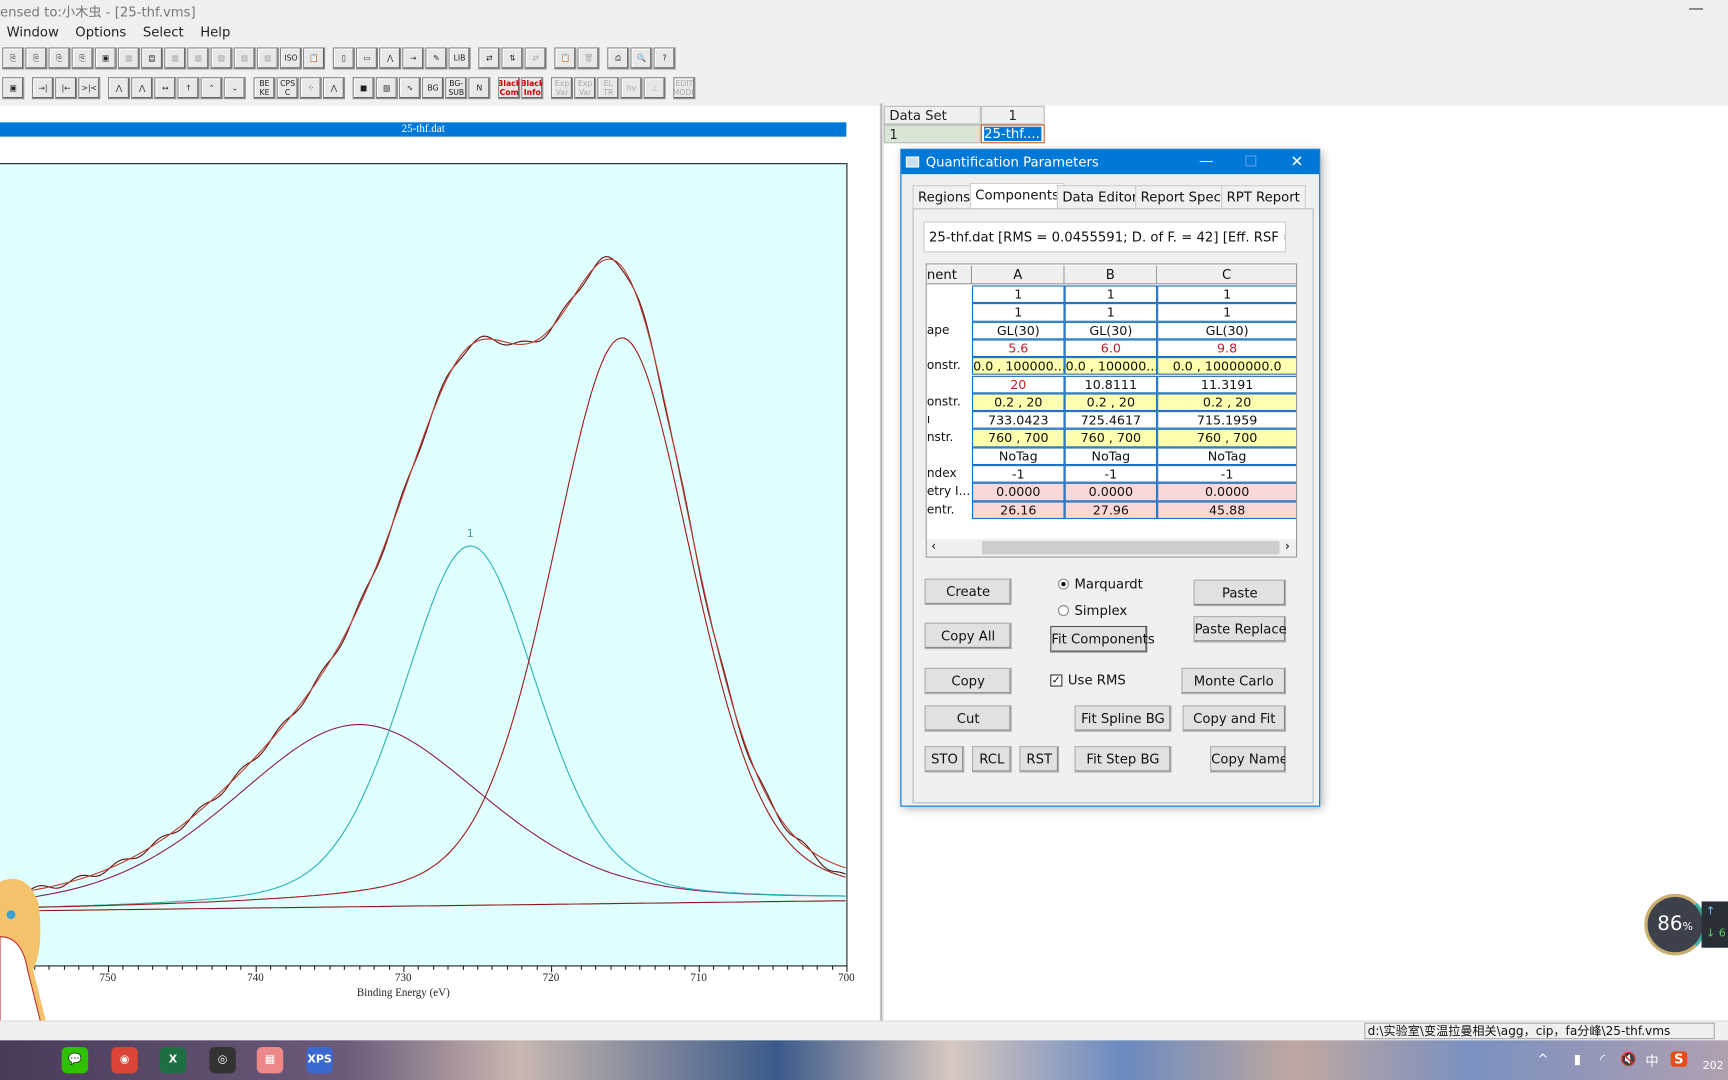  I want to click on black-comment-icon: Black Com, so click(509, 88).